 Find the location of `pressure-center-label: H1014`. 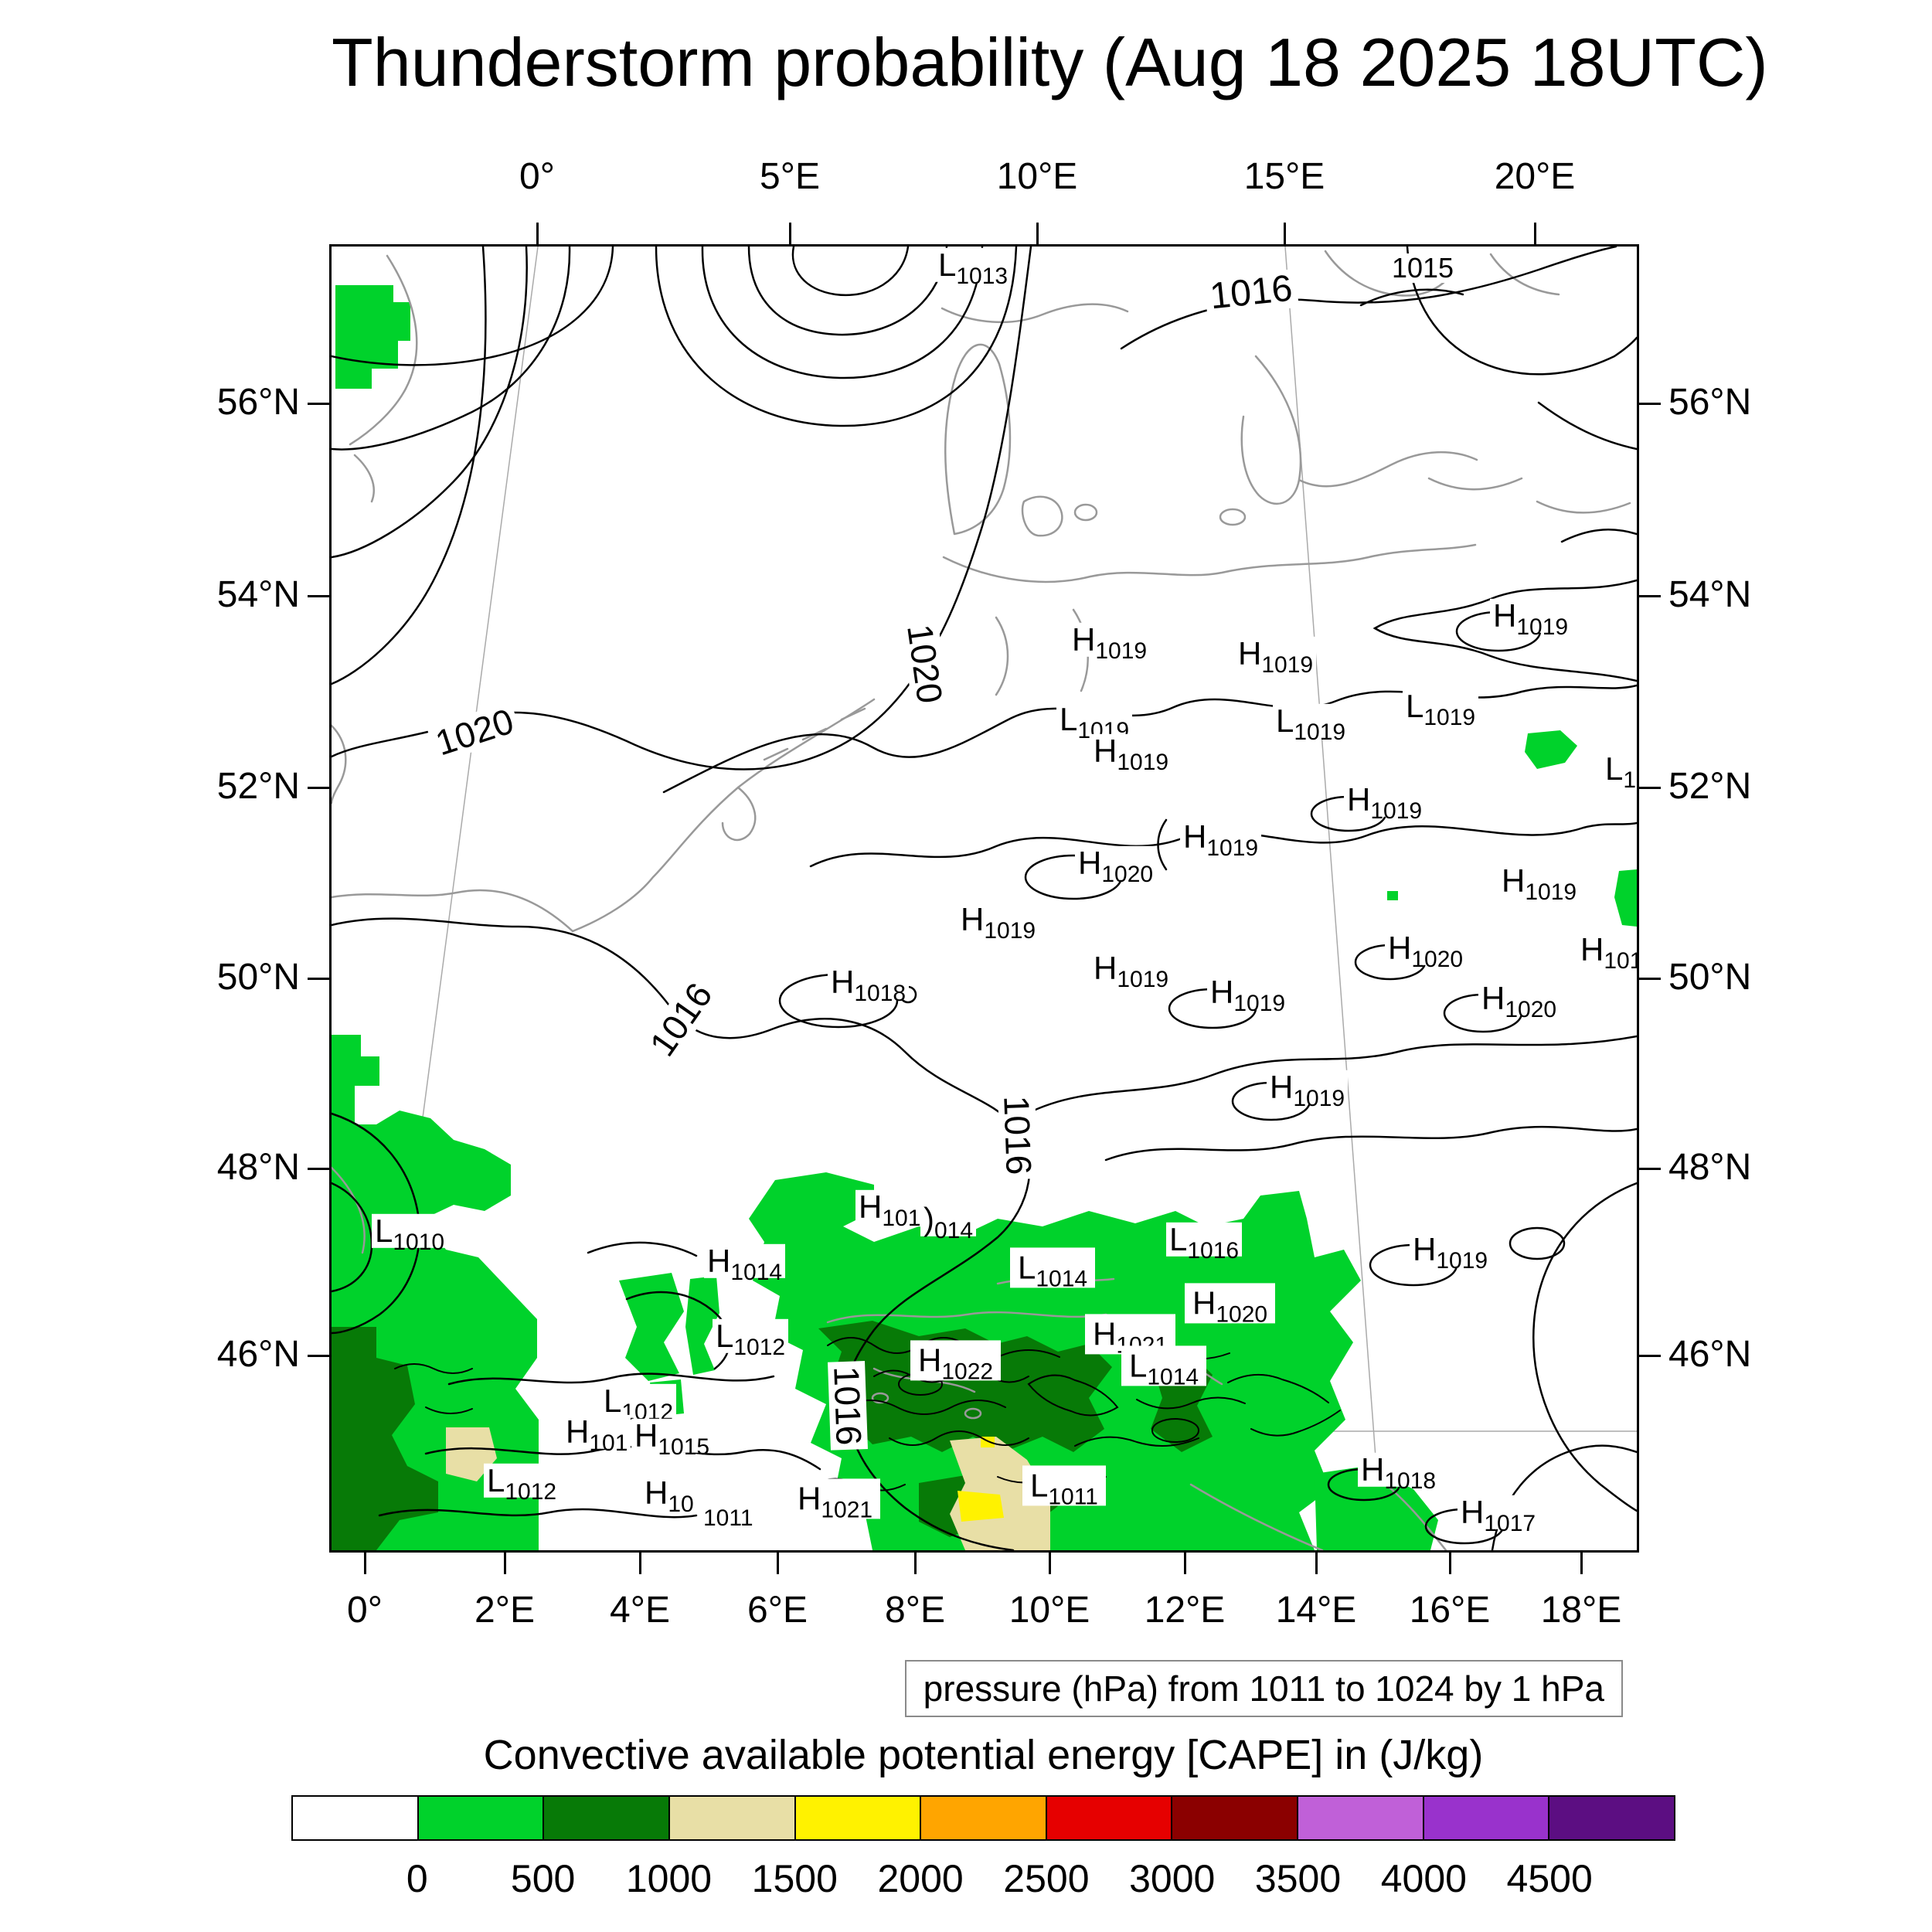

pressure-center-label: H1014 is located at coordinates (745, 1263).